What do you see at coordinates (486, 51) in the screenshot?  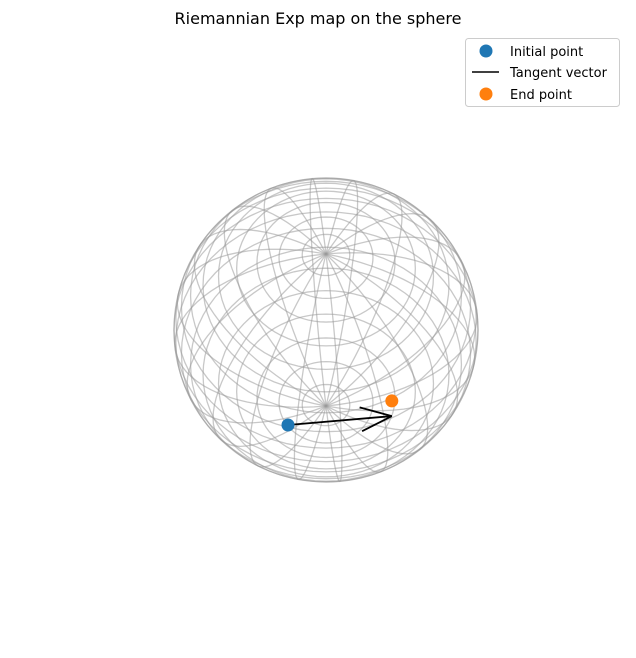 I see `legend-marker-initial-point` at bounding box center [486, 51].